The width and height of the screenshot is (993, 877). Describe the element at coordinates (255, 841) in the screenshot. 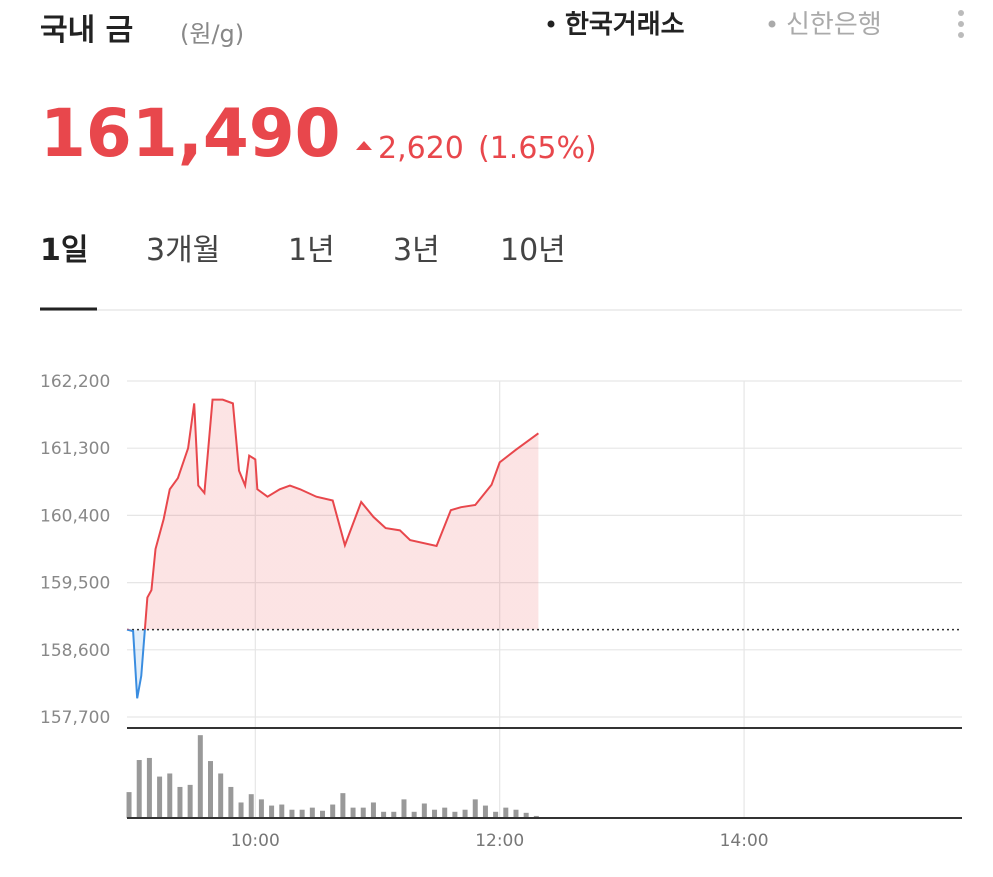

I see `x-tick-label: 10:00` at that location.